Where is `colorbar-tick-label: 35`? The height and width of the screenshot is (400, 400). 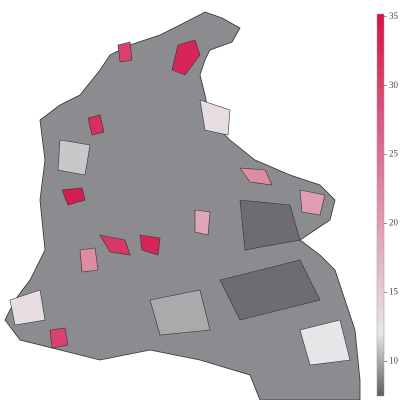 colorbar-tick-label: 35 is located at coordinates (394, 16).